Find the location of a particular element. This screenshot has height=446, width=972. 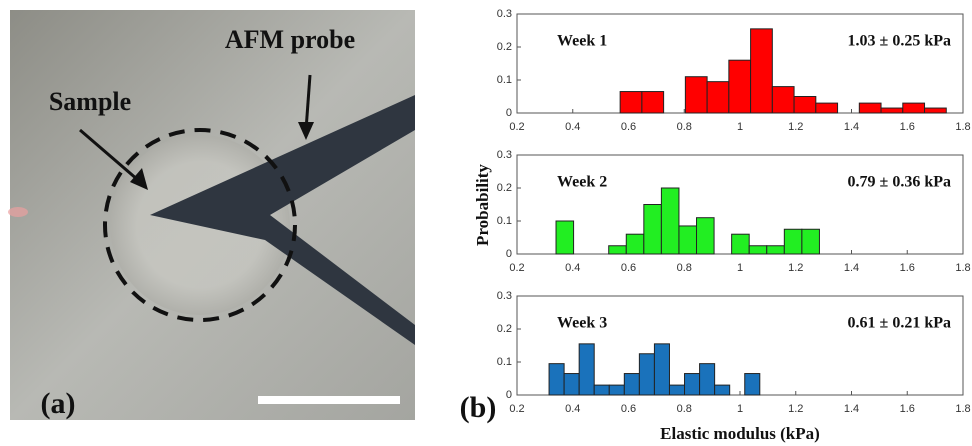

scale-bar is located at coordinates (329, 400).